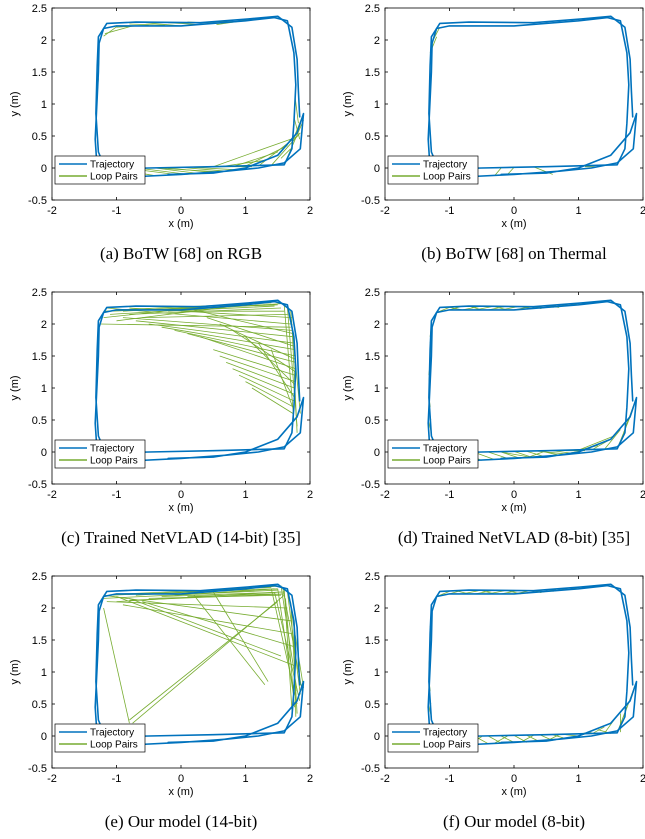 Image resolution: width=645 pixels, height=839 pixels. I want to click on plot-data, so click(532, 380).